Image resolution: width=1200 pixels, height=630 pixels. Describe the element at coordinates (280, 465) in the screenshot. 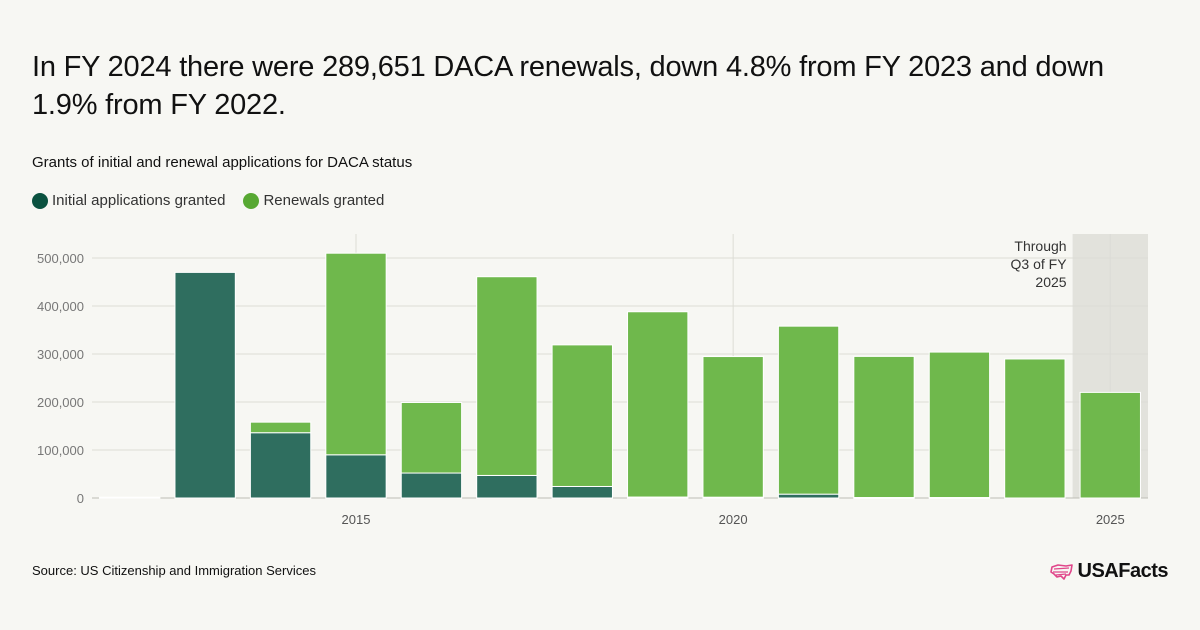

I see `bar-initial-2014` at that location.